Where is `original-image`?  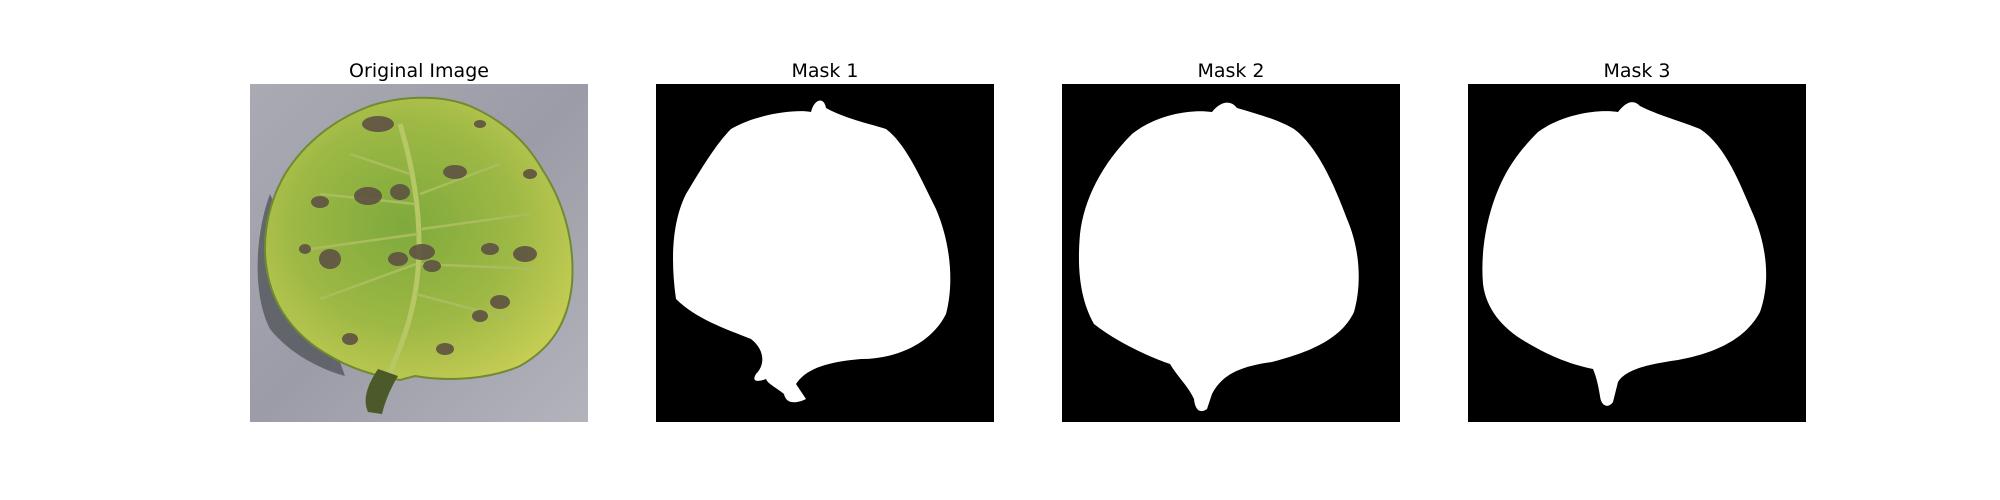 original-image is located at coordinates (419, 253).